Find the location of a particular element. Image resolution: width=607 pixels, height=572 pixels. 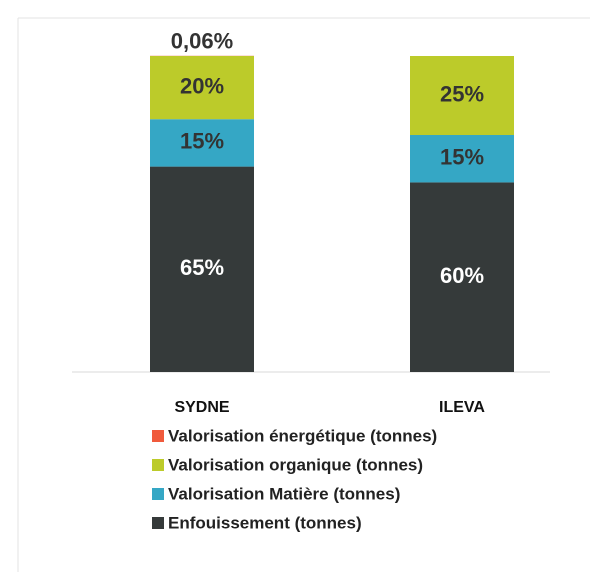

x-tick-label: ILEVA is located at coordinates (462, 407).